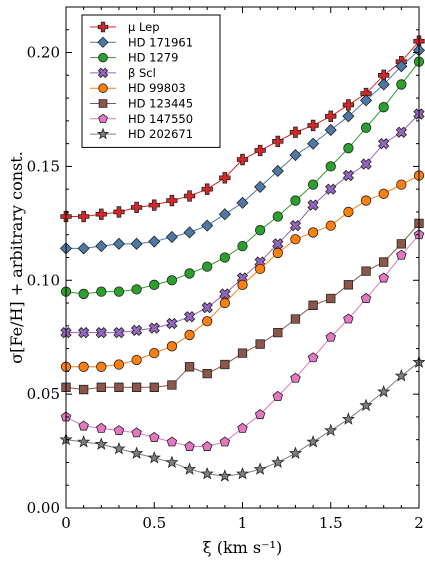  I want to click on legend-entry: HD 1279, so click(134, 58).